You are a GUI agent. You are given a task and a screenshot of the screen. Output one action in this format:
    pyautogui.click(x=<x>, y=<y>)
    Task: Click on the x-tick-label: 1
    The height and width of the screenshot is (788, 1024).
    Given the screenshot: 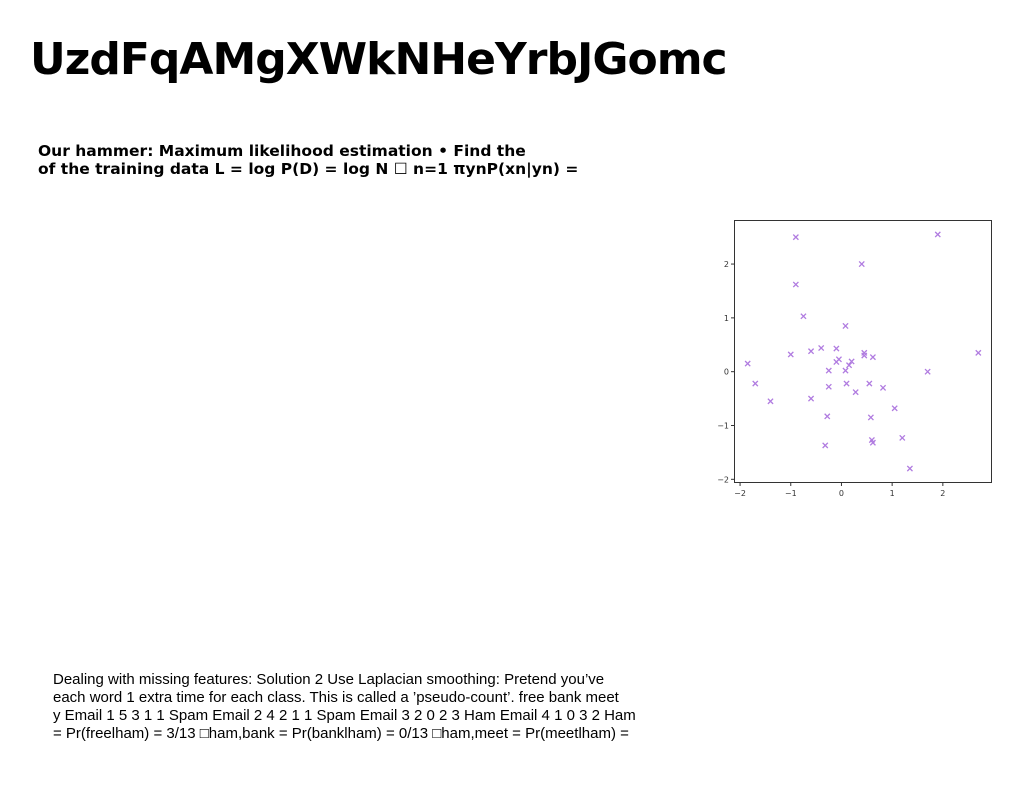 What is the action you would take?
    pyautogui.click(x=892, y=493)
    